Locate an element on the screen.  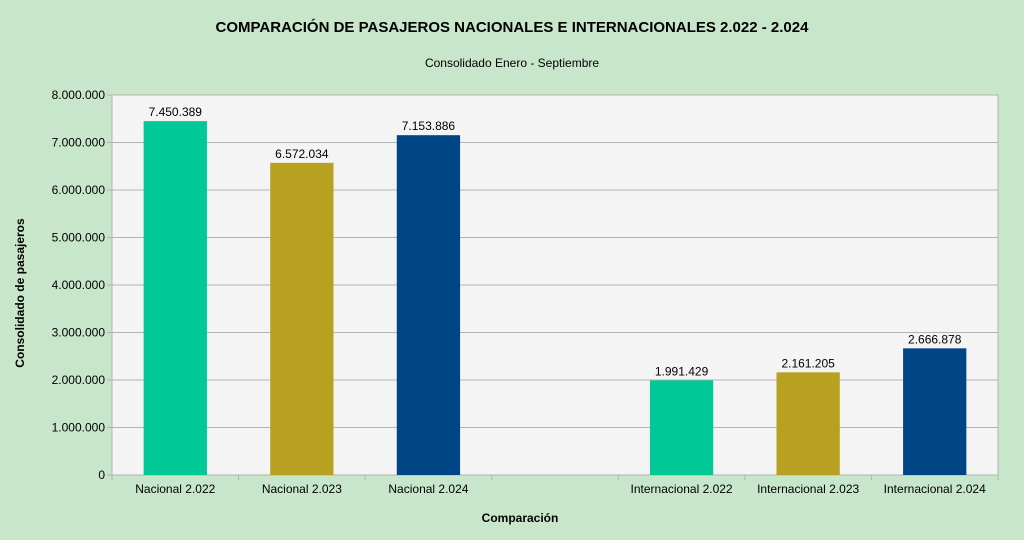
y-tick-label: 1.000.000 is located at coordinates (79, 428).